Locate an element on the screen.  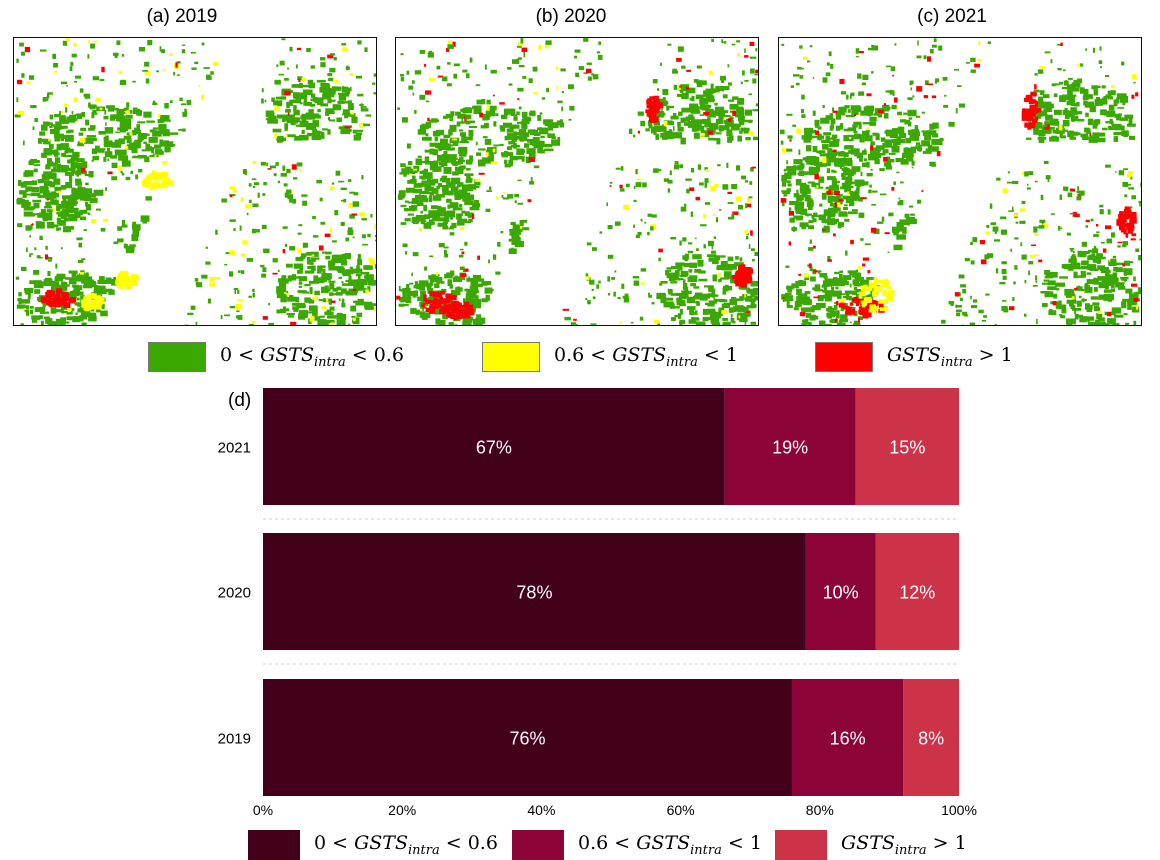
data-label-2021-1: 19% is located at coordinates (790, 448).